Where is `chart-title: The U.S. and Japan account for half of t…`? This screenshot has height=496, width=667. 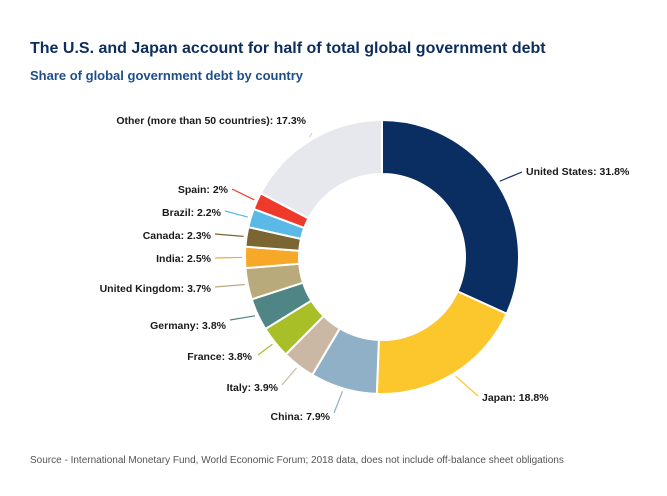 chart-title: The U.S. and Japan account for half of t… is located at coordinates (288, 48).